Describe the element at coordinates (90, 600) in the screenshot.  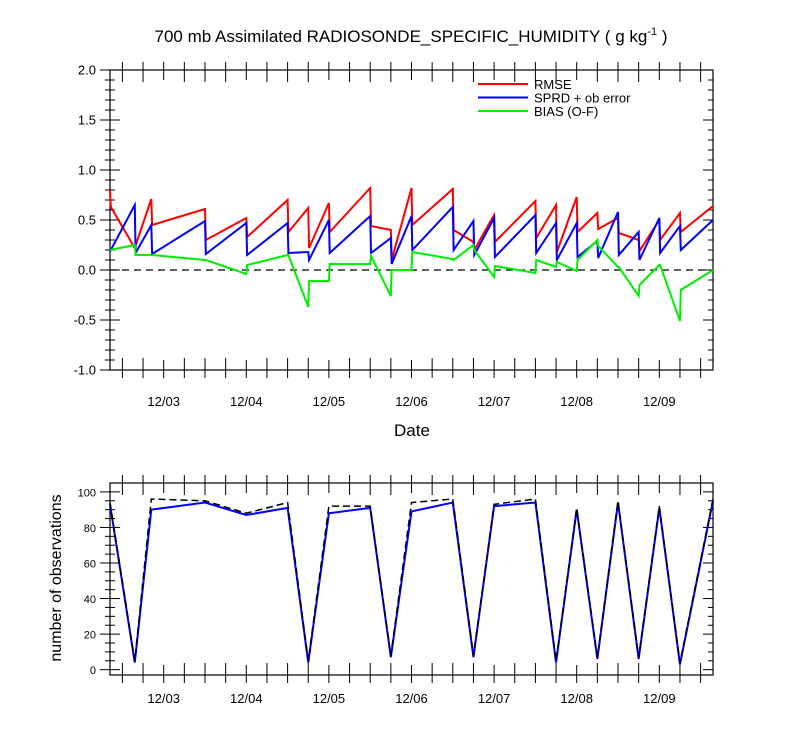
I see `y-tick-label: 40` at that location.